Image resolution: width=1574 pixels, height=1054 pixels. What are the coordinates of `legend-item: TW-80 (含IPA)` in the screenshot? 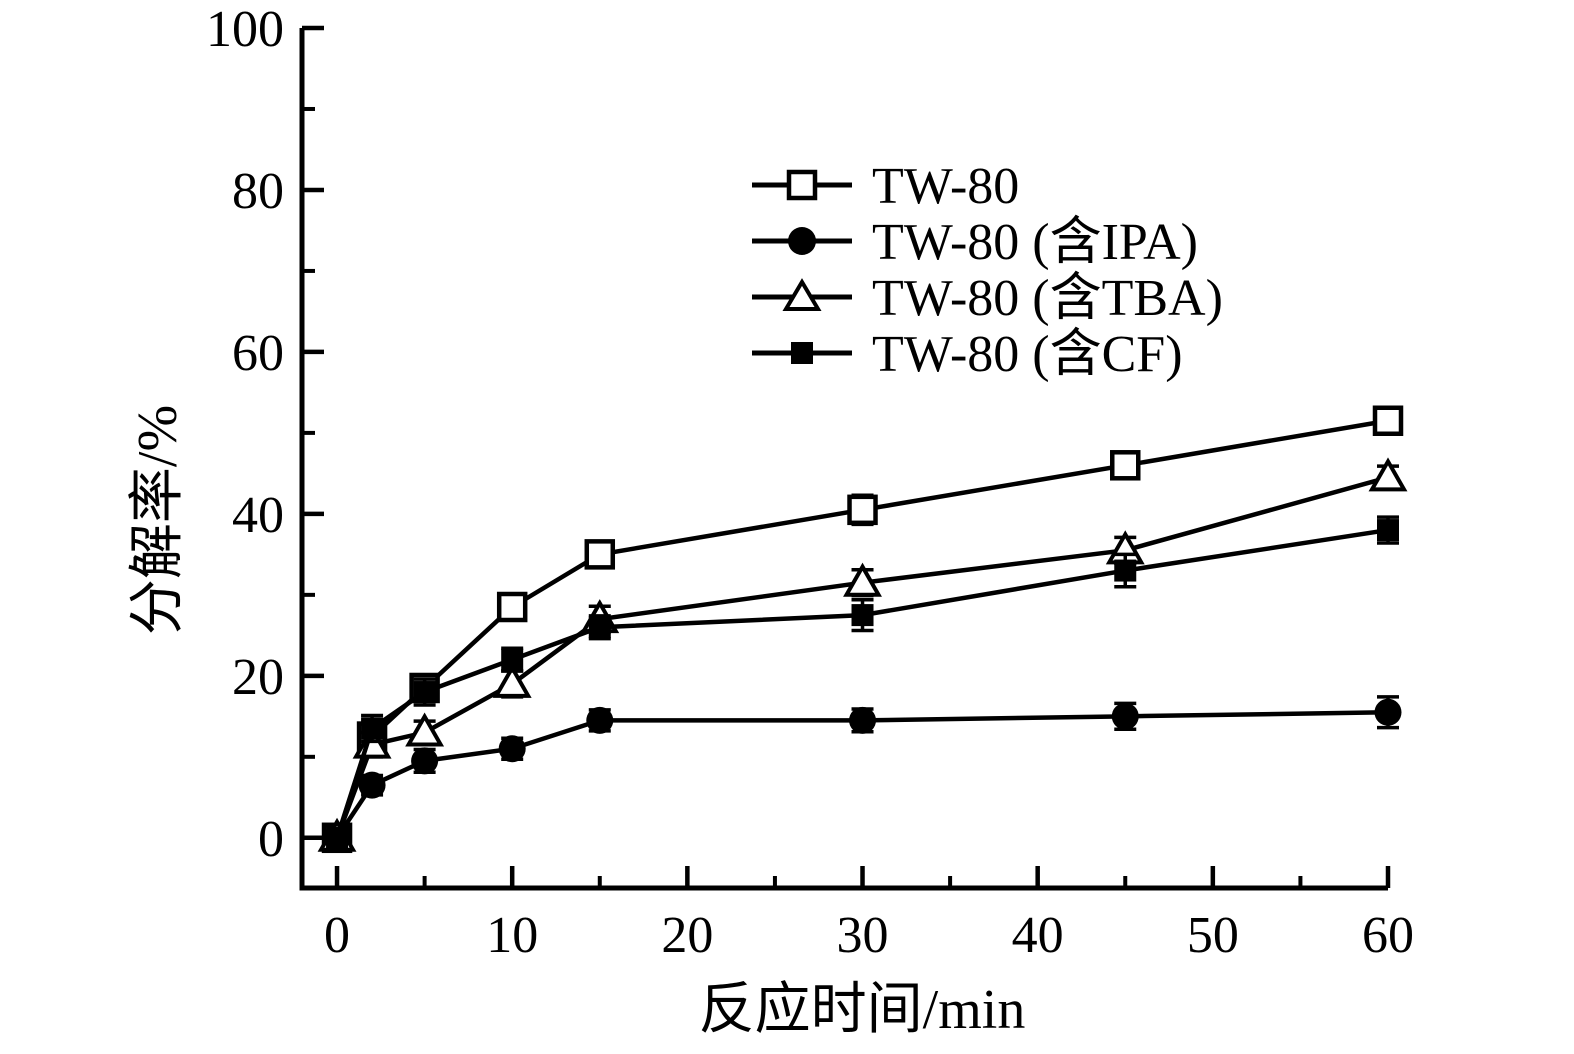 It's located at (975, 242).